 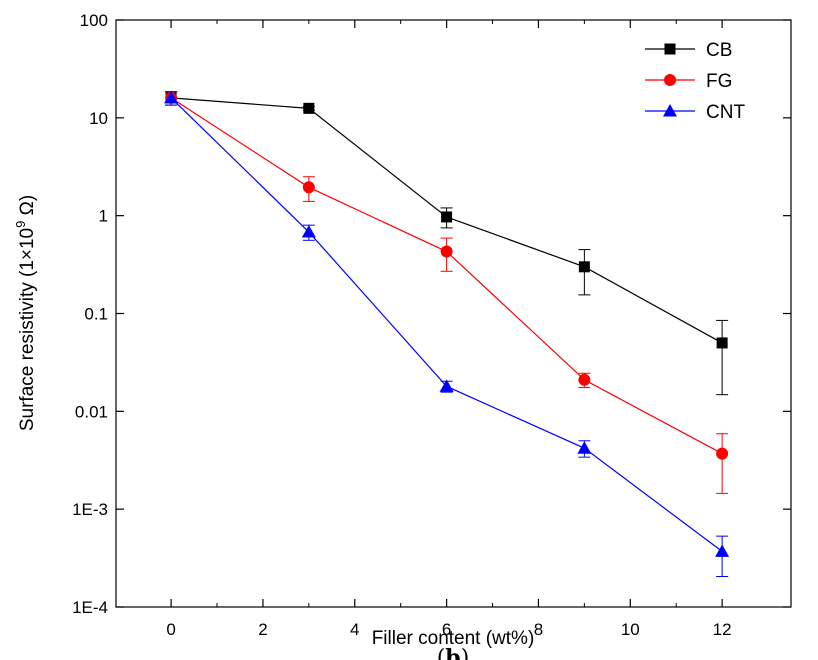 What do you see at coordinates (446, 629) in the screenshot?
I see `x-tick-label: 6` at bounding box center [446, 629].